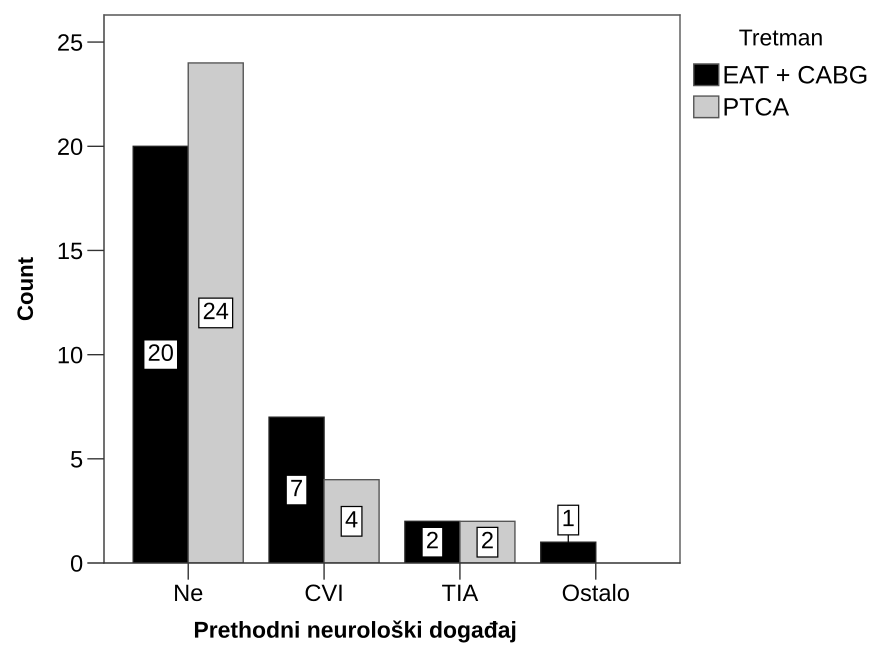 This screenshot has width=882, height=648. What do you see at coordinates (569, 518) in the screenshot?
I see `data-label: 1` at bounding box center [569, 518].